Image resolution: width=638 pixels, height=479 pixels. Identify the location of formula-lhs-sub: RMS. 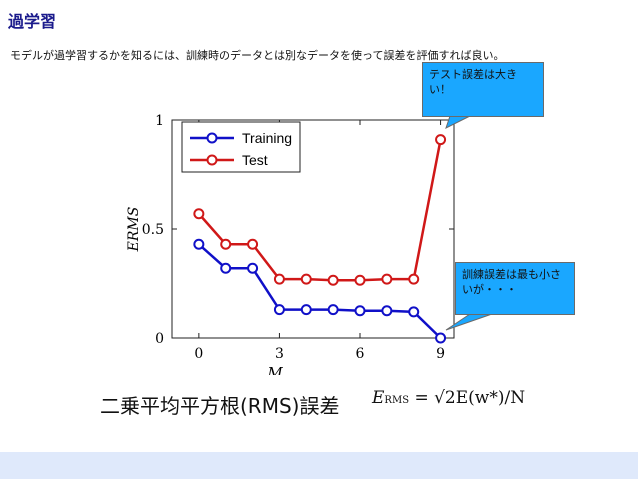
(397, 400).